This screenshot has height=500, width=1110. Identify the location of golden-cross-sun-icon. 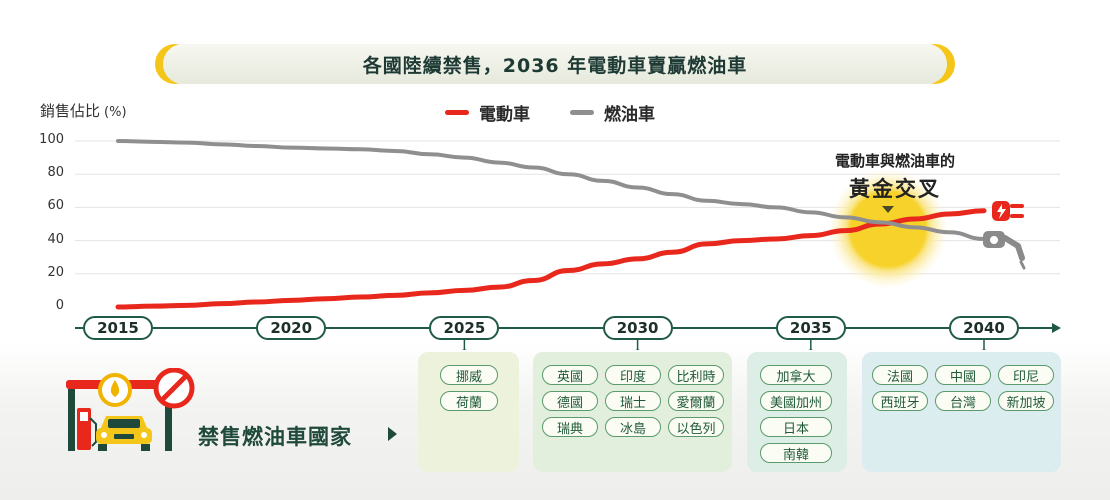
(888, 229).